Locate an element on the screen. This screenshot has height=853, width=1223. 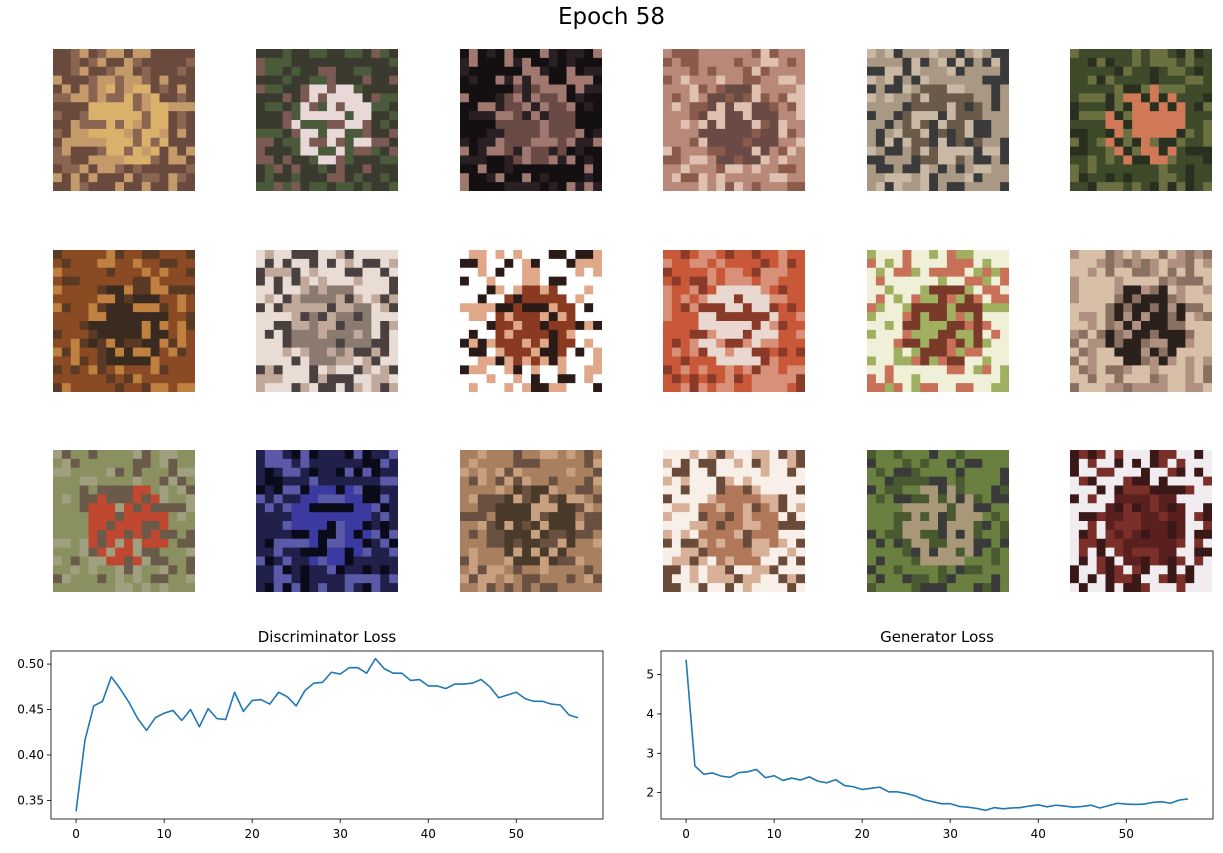
discriminator-loss-xtick-label: 40 is located at coordinates (428, 834).